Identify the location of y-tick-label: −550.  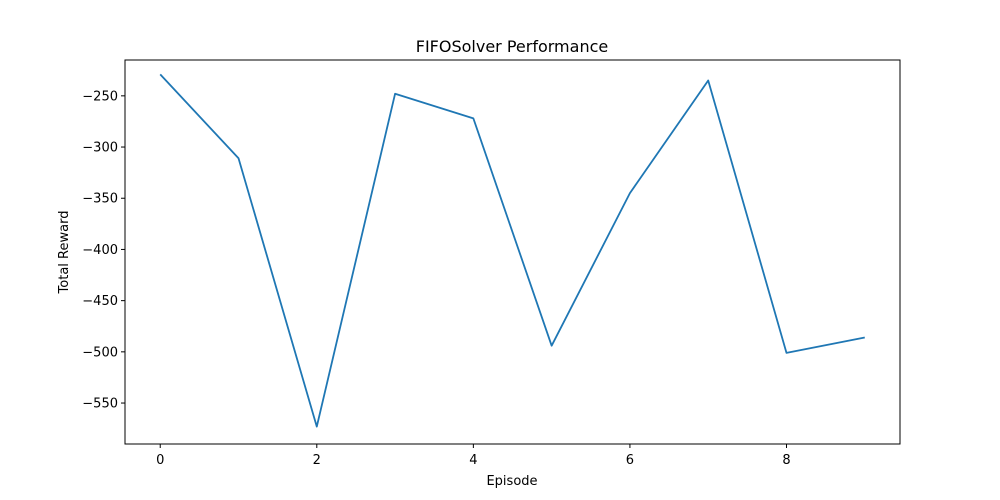
(100, 404).